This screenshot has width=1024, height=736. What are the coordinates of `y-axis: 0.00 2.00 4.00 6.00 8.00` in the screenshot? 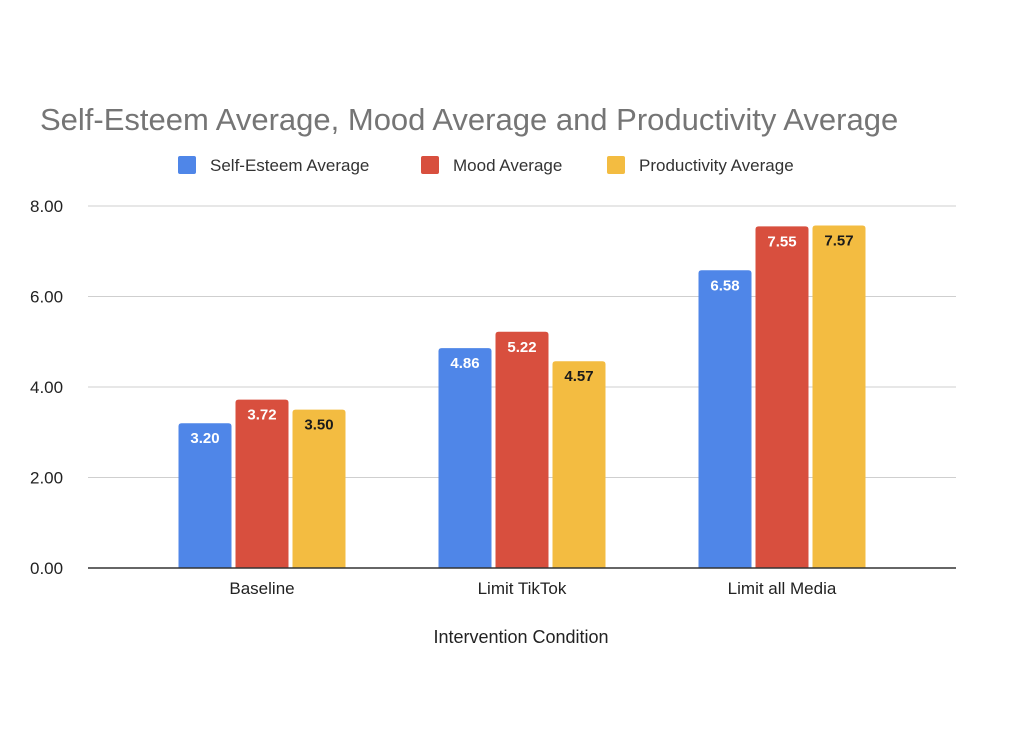 It's located at (46, 387).